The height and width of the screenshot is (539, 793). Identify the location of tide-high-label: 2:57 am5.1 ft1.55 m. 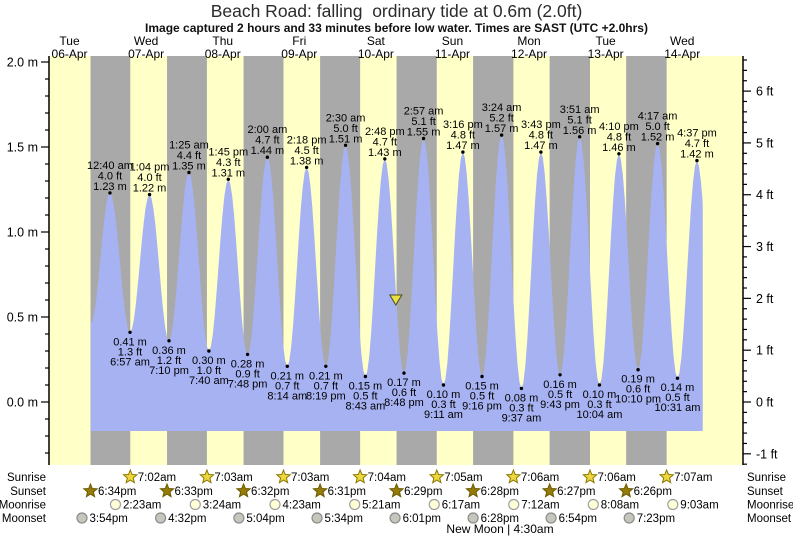
(423, 123).